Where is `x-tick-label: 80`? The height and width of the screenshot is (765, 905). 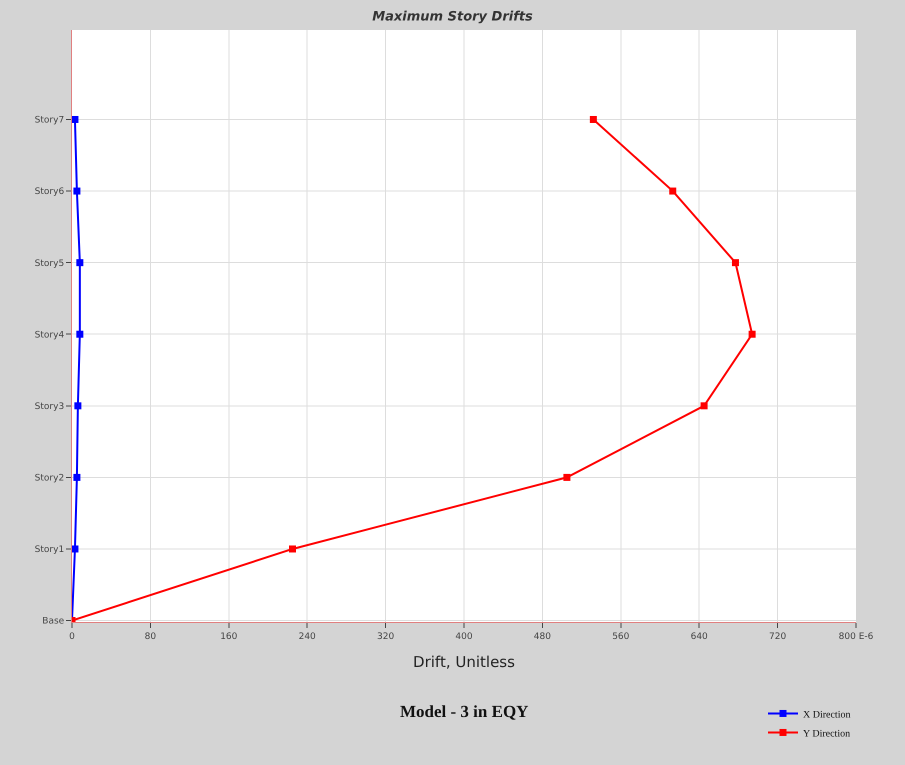 x-tick-label: 80 is located at coordinates (150, 637).